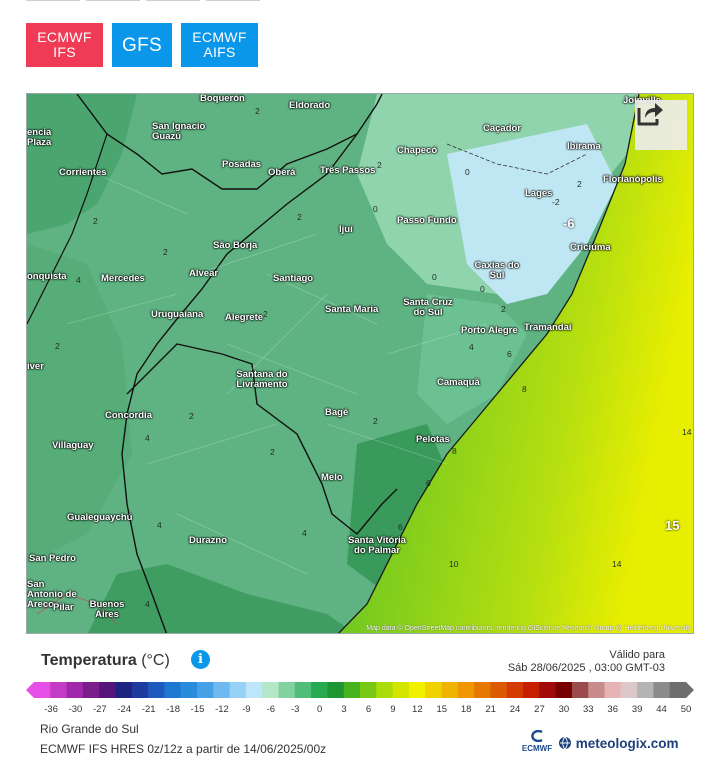 Image resolution: width=720 pixels, height=764 pixels. I want to click on ecmwf-logo: ECMWF, so click(537, 741).